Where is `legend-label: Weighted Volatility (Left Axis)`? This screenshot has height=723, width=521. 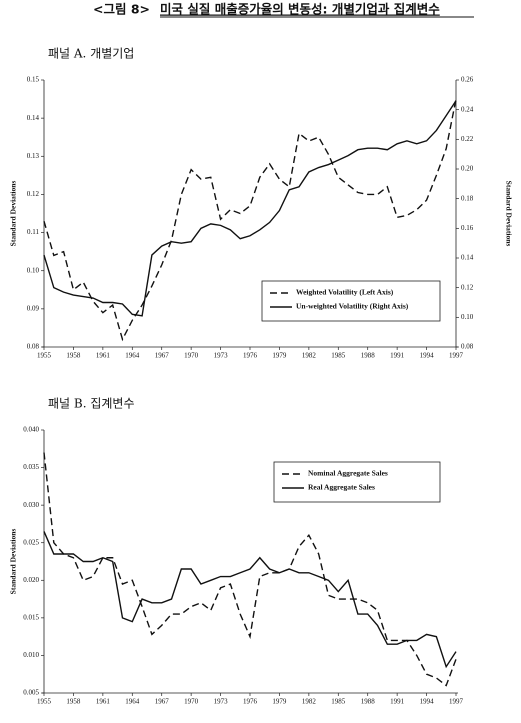
legend-label: Weighted Volatility (Left Axis) is located at coordinates (345, 292).